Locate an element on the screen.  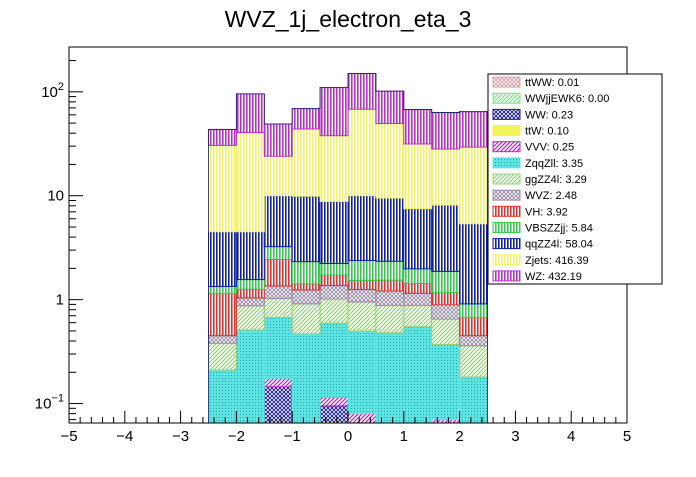
chart-title: WVZ_1j_electron_eta_3 is located at coordinates (348, 19).